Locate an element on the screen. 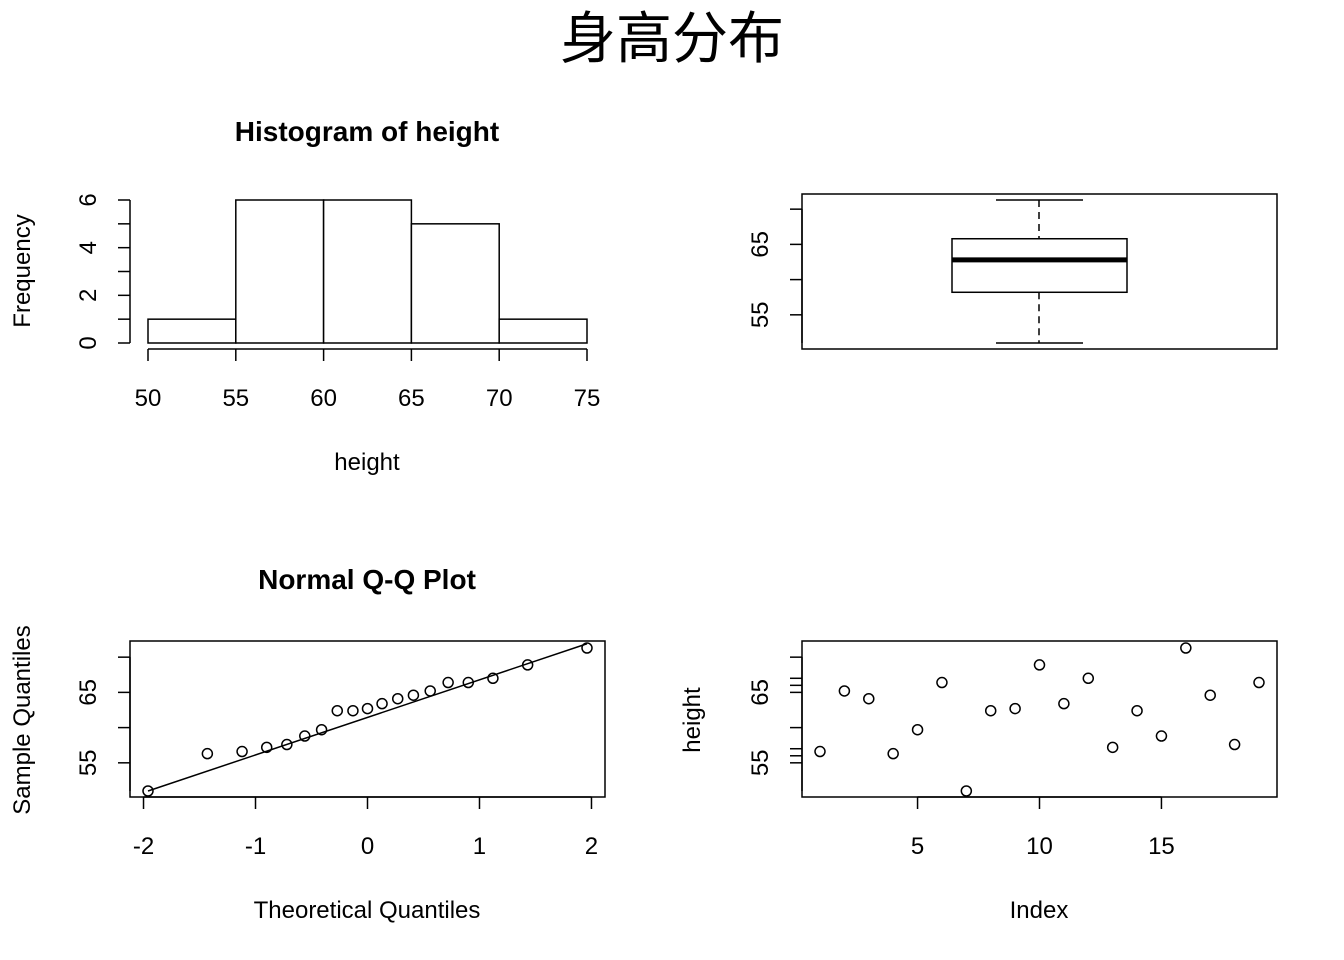  boxplot-y-tick-label: 55 is located at coordinates (760, 314).